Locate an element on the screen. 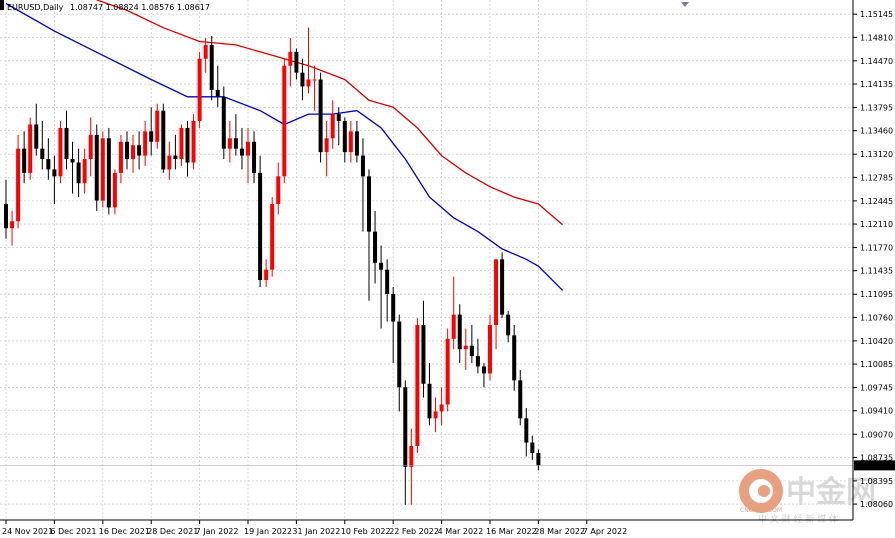 The width and height of the screenshot is (895, 538). x-tick-label: 10 Feb 2022 is located at coordinates (366, 531).